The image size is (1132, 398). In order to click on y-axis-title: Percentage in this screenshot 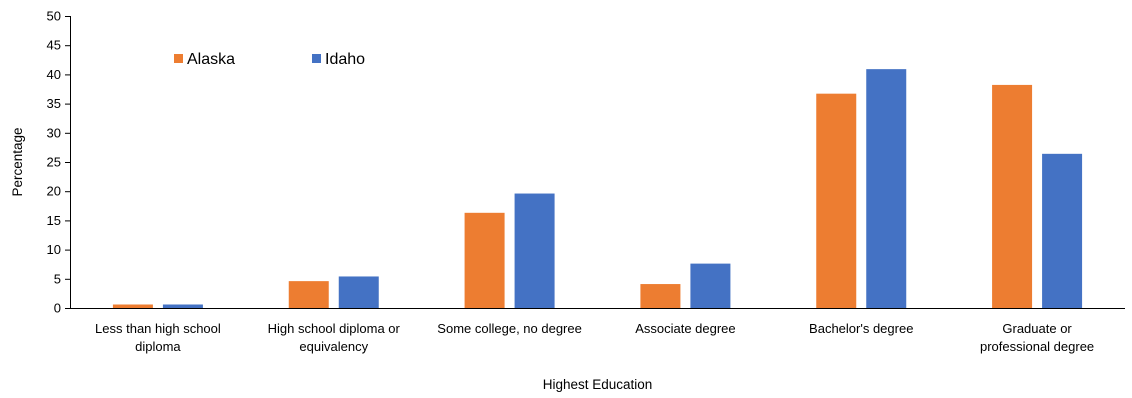, I will do `click(17, 161)`.